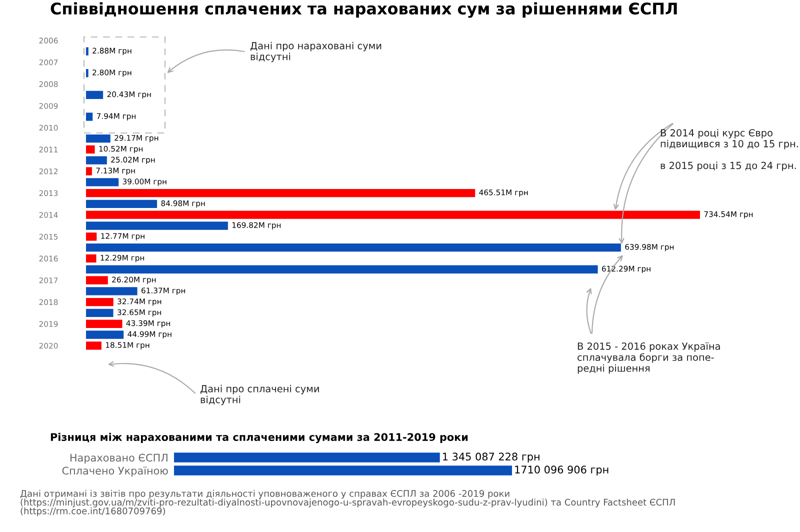  I want to click on data-label: 1 345 087 228 грн, so click(491, 457).